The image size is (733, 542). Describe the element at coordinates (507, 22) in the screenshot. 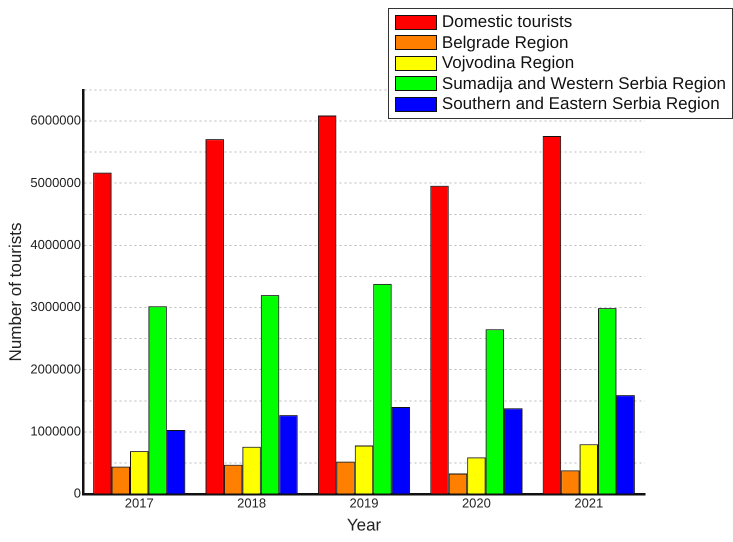

I see `legend-label: Domestic tourists` at that location.